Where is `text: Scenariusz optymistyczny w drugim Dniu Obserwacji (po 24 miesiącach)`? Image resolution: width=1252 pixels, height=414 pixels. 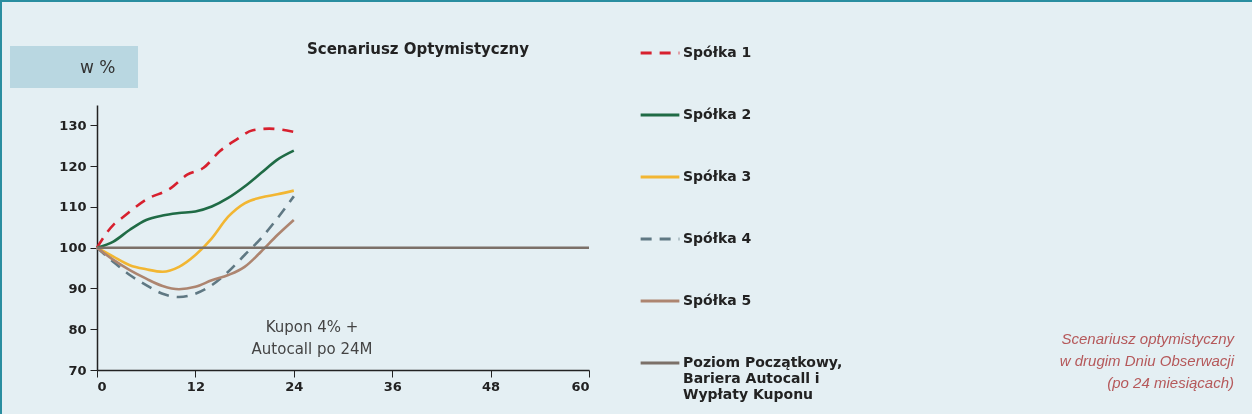
text: Scenariusz optymistyczny w drugim Dniu Obserwacji (po 24 miesiącach) is located at coordinates (1146, 361).